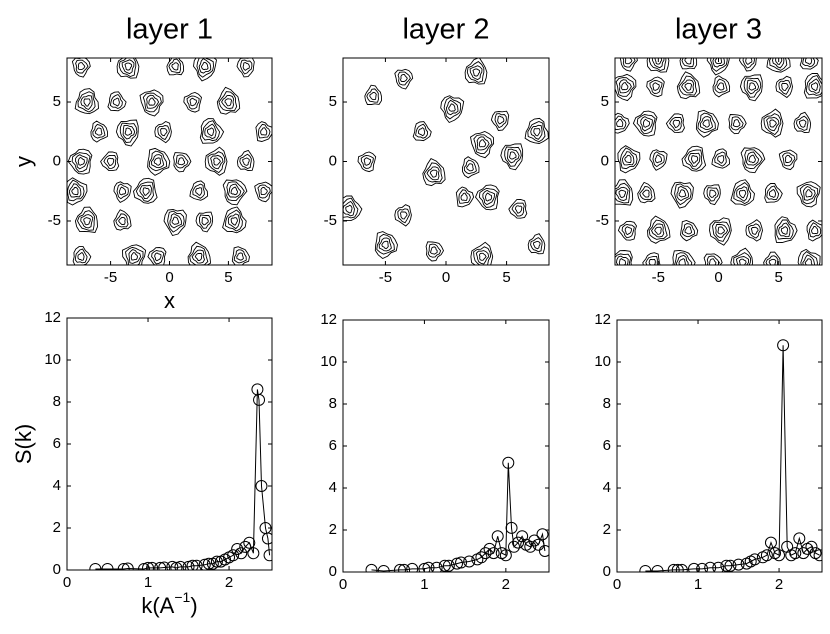  I want to click on x-tick-label: 0, so click(169, 277).